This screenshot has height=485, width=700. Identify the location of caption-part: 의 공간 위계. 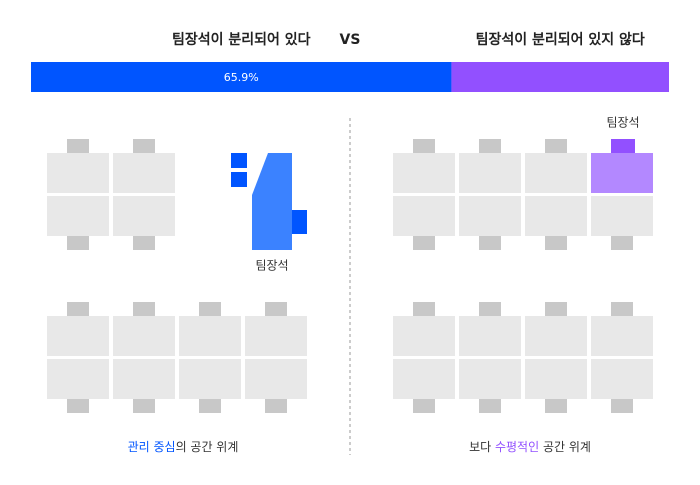
(207, 447).